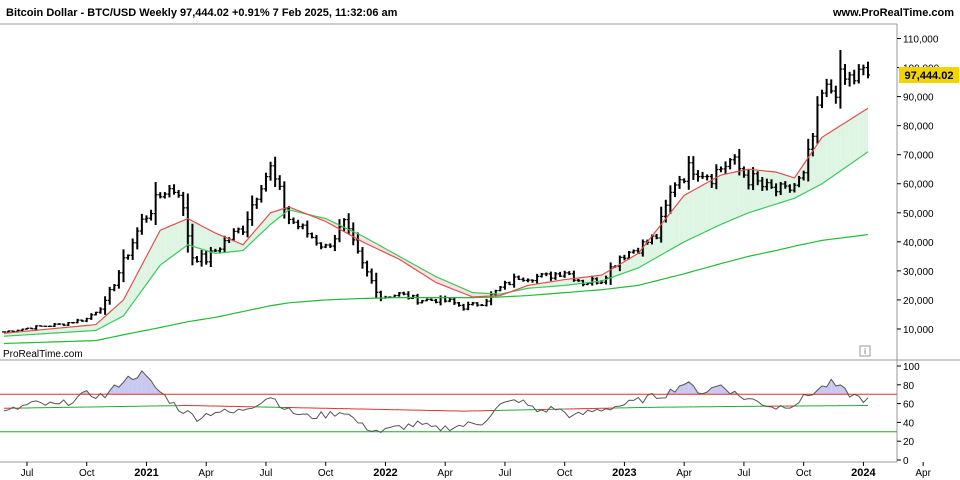 This screenshot has width=960, height=480. What do you see at coordinates (893, 13) in the screenshot?
I see `site-url: www.ProRealTime.com` at bounding box center [893, 13].